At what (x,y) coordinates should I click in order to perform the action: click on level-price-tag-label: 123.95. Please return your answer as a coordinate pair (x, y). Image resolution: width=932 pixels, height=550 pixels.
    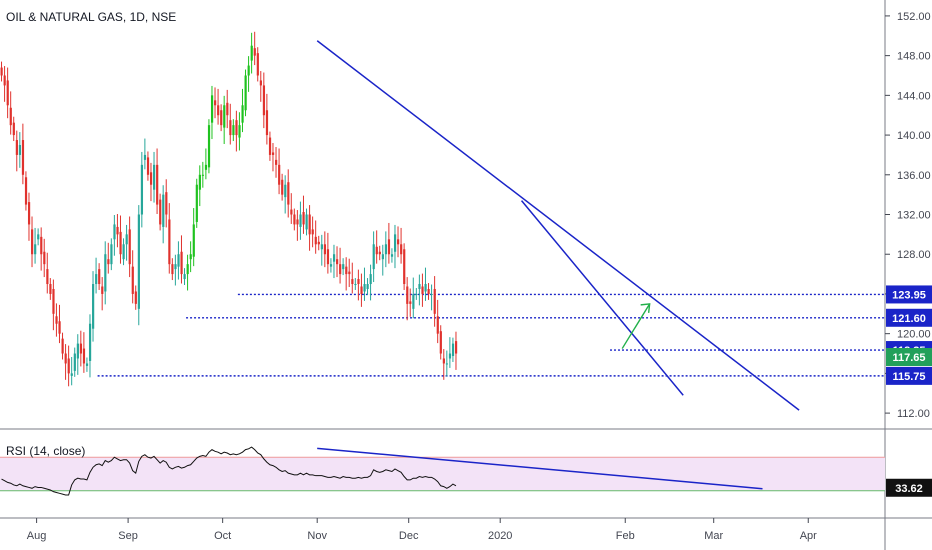
    Looking at the image, I should click on (909, 295).